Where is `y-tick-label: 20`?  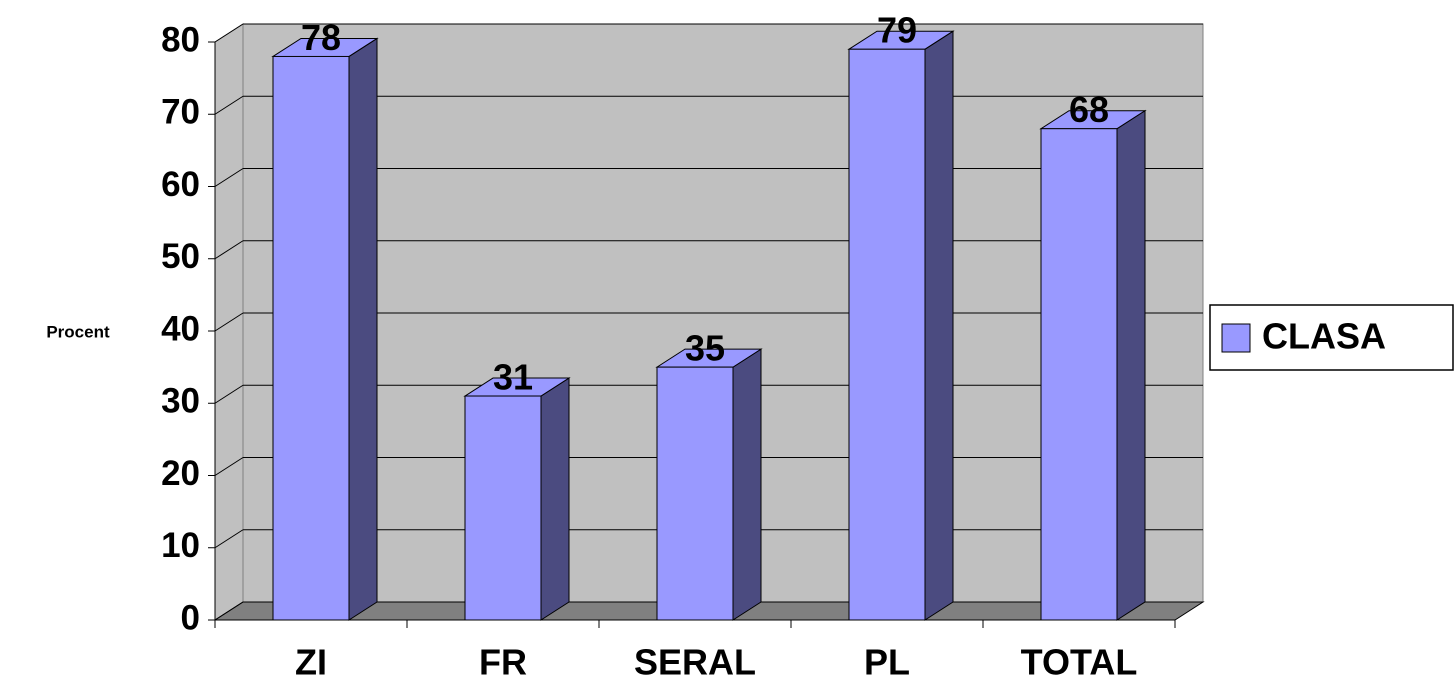
y-tick-label: 20 is located at coordinates (180, 473).